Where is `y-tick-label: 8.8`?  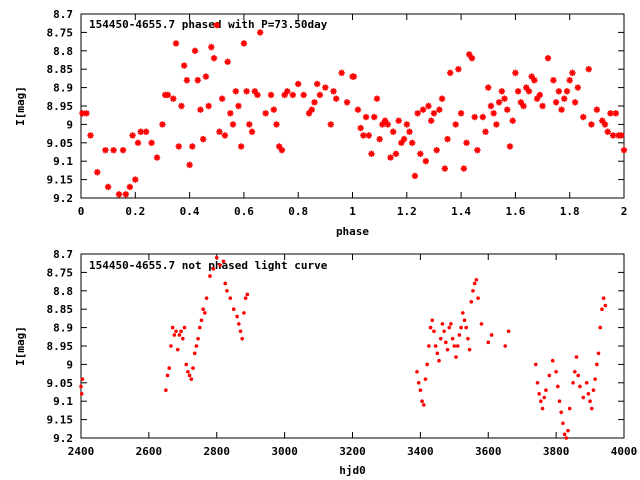 y-tick-label: 8.8 is located at coordinates (63, 51).